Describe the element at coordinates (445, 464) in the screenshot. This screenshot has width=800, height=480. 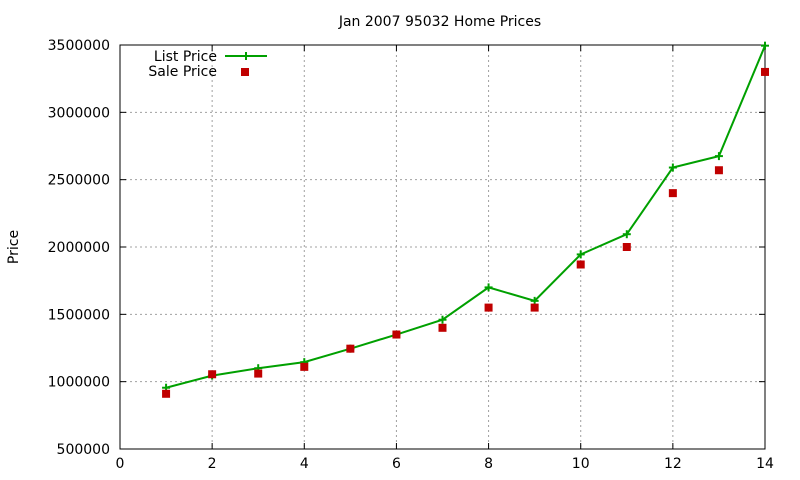
I see `x-tick-labels: 0 2 4 6 8 10 12 14` at that location.